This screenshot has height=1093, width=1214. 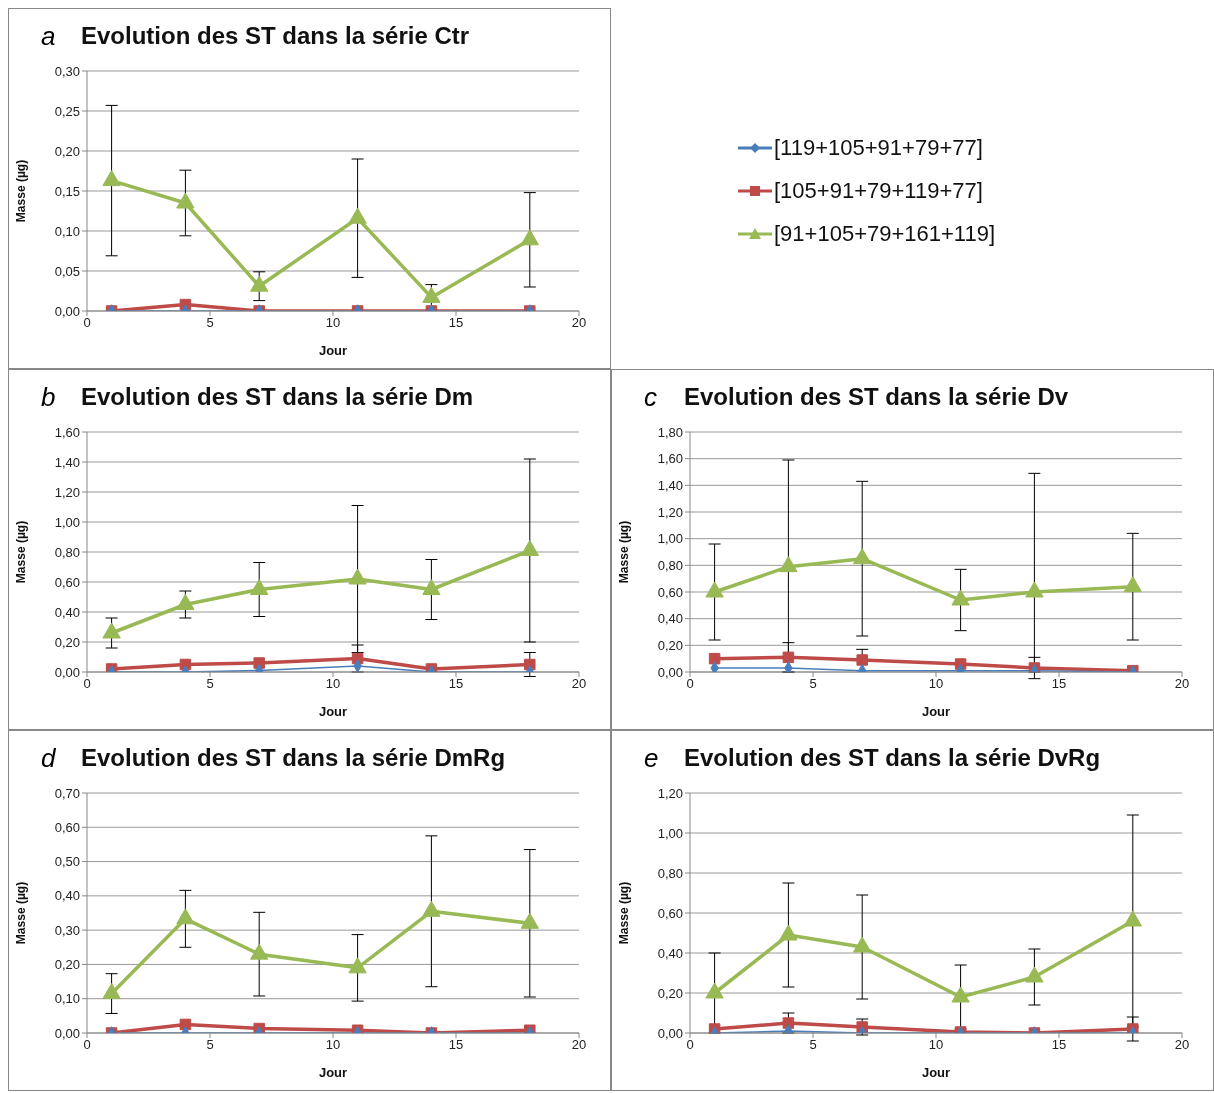 I want to click on legend-label: [119+105+91+79+77], so click(x=878, y=147).